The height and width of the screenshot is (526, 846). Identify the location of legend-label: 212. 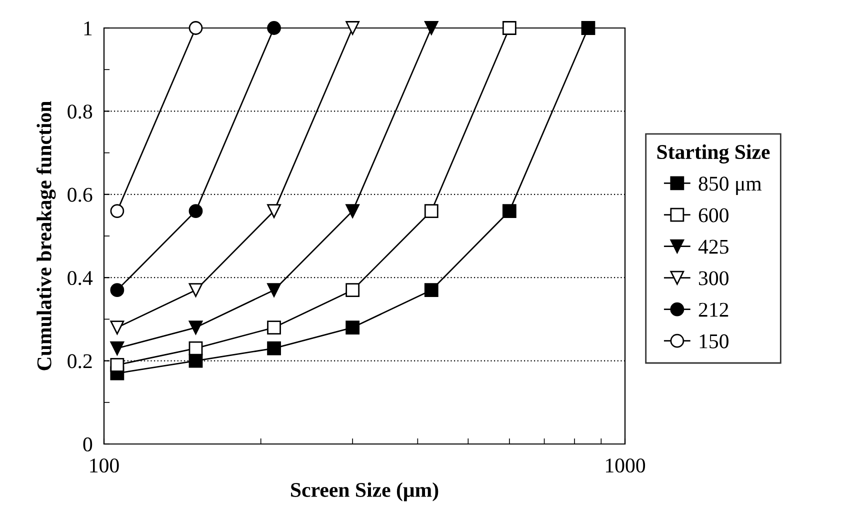
(713, 309).